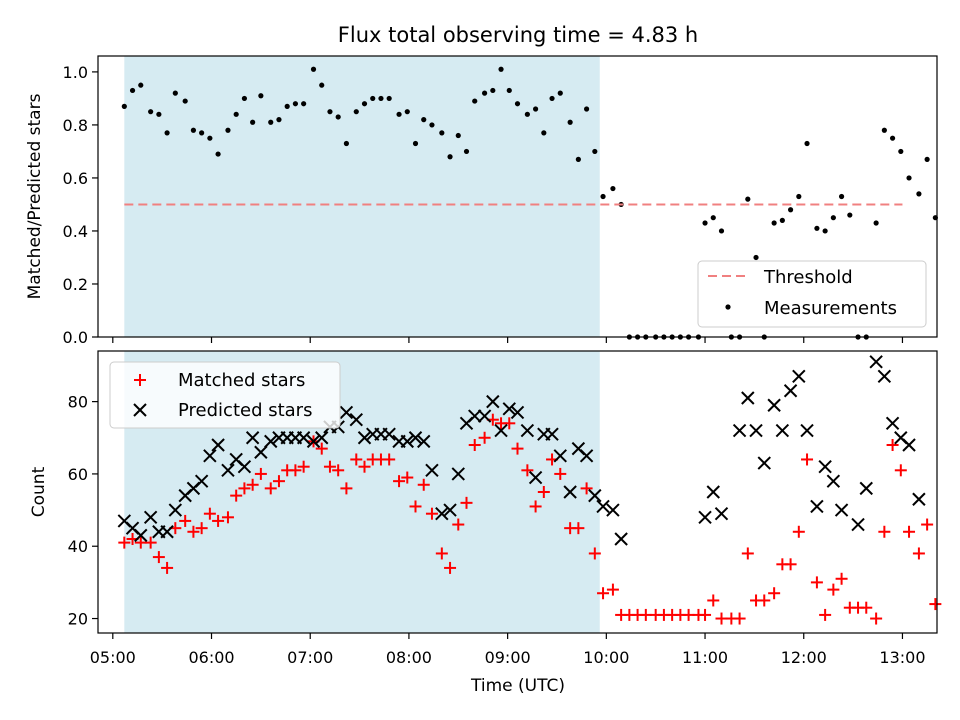 This screenshot has height=720, width=960. I want to click on x-tick-label: 11:00, so click(705, 657).